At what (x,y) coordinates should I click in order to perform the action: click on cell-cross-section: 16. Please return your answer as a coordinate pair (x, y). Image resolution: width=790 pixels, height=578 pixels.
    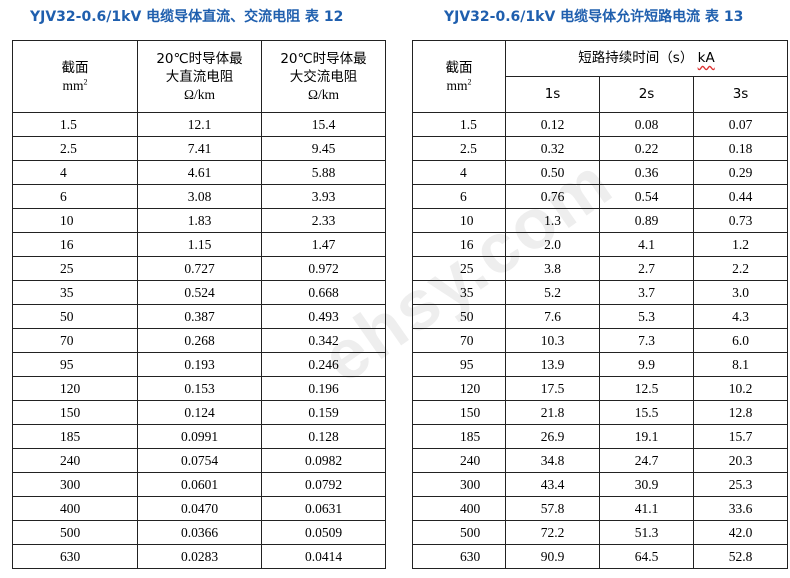
    Looking at the image, I should click on (459, 244).